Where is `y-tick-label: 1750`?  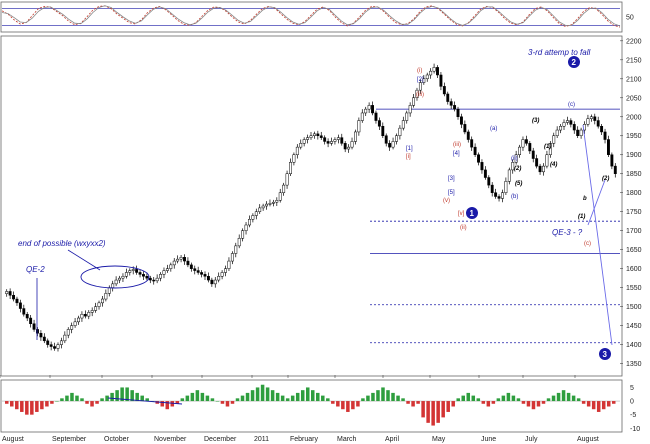
y-tick-label: 1750 is located at coordinates (634, 212).